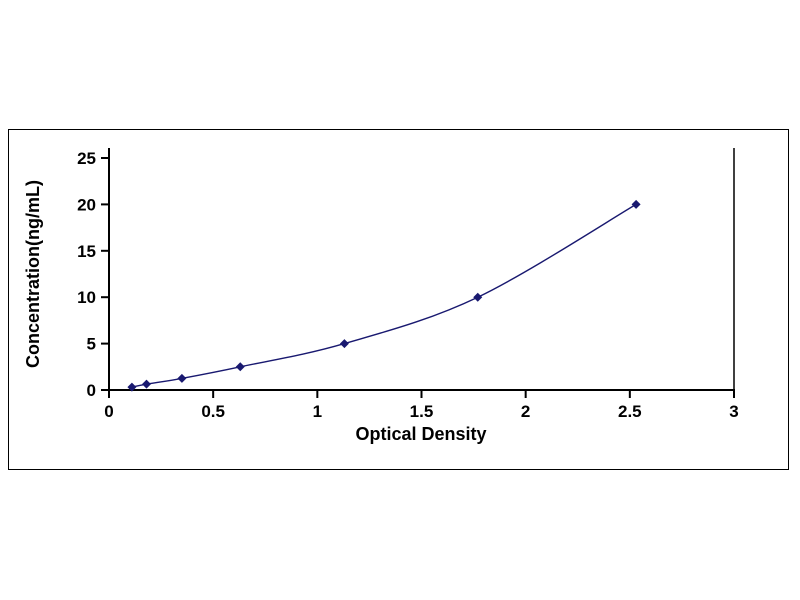 This screenshot has width=800, height=600. Describe the element at coordinates (86, 204) in the screenshot. I see `y-tick-label: 20` at that location.